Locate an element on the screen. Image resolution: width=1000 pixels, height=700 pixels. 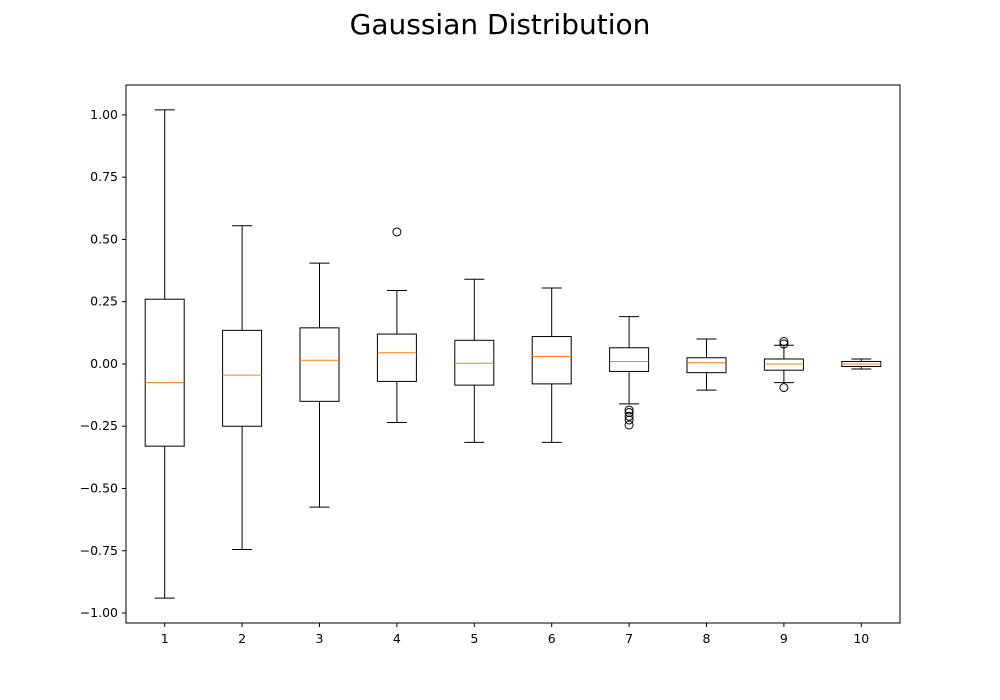
x-tick-label: 5 is located at coordinates (474, 638).